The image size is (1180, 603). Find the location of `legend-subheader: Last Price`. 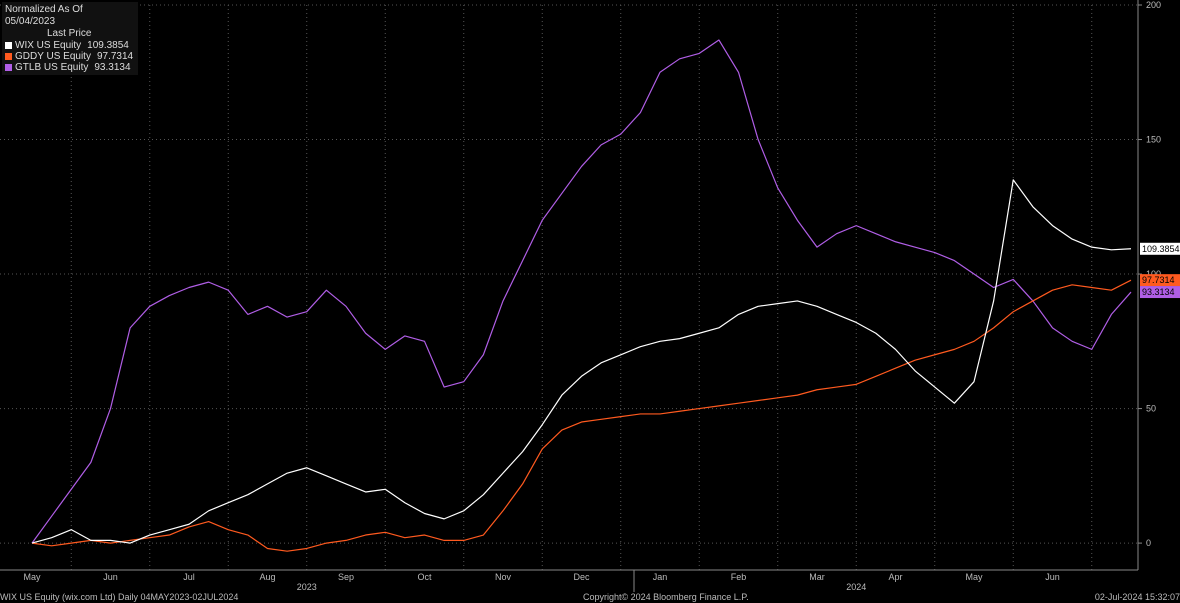

legend-subheader: Last Price is located at coordinates (69, 33).